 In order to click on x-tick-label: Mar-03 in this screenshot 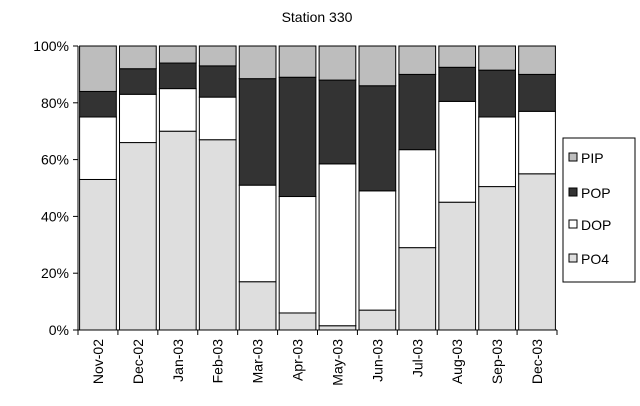, I will do `click(258, 361)`.